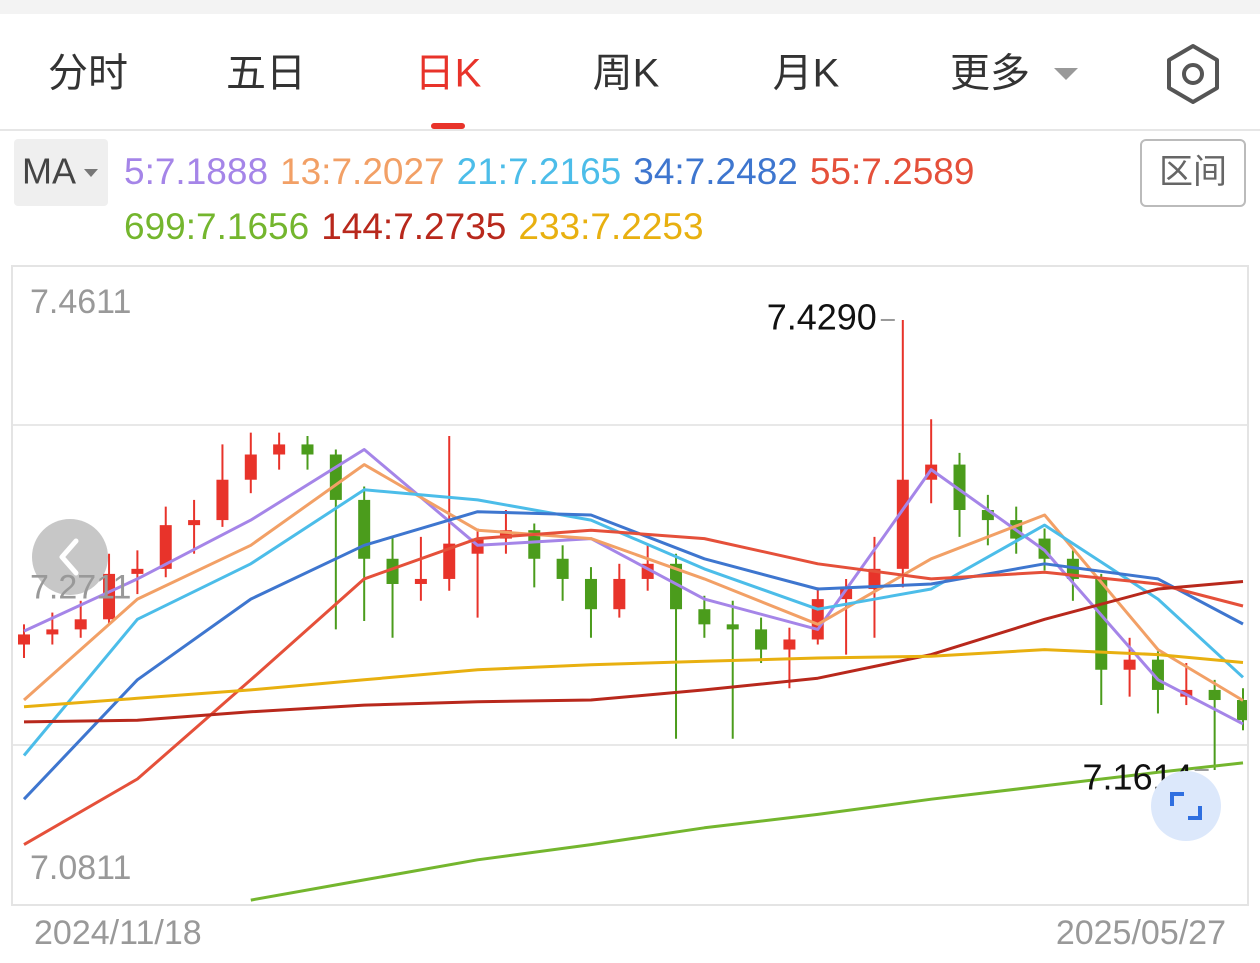 The image size is (1260, 963). I want to click on legend-entry: 13:7.2027, so click(362, 171).